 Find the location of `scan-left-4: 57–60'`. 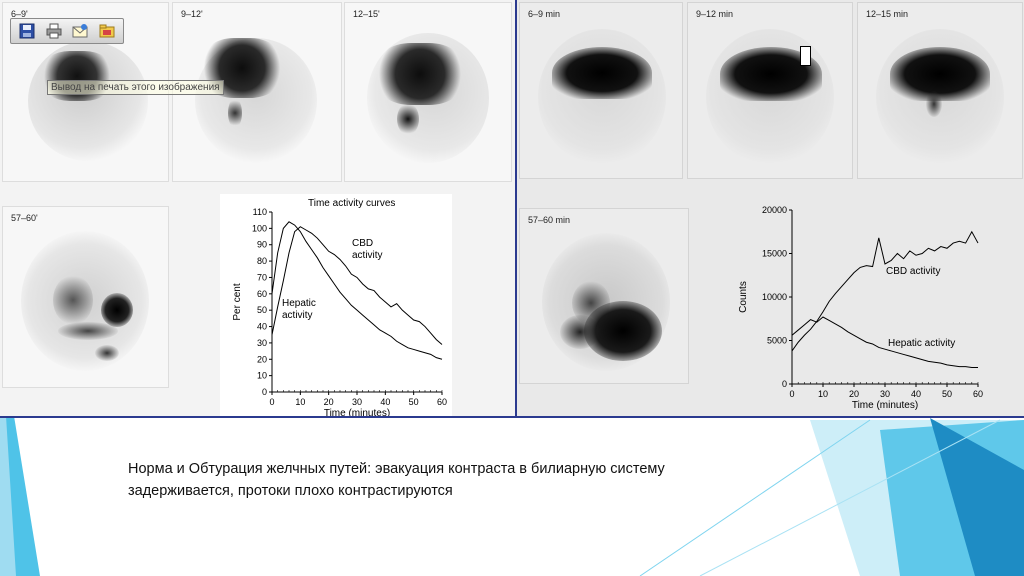

scan-left-4: 57–60' is located at coordinates (85, 297).